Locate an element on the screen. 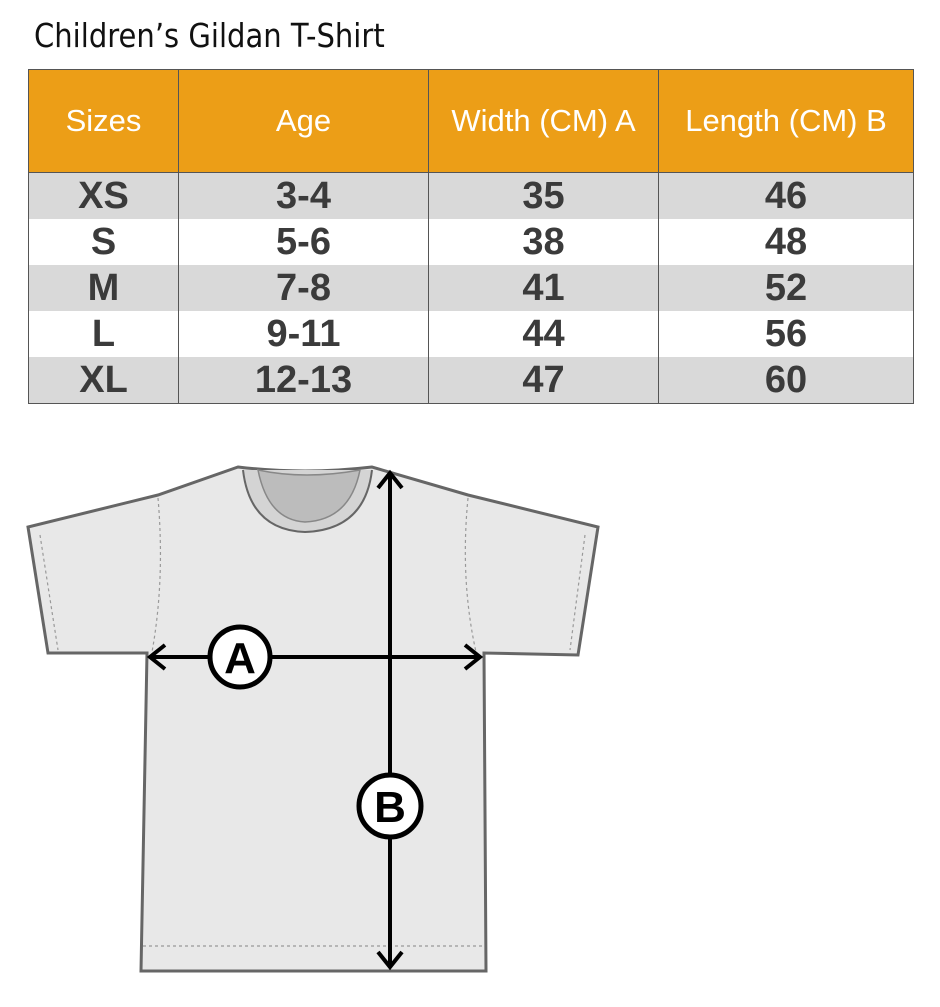 The height and width of the screenshot is (1007, 940). cell-age: 3-4 is located at coordinates (303, 195).